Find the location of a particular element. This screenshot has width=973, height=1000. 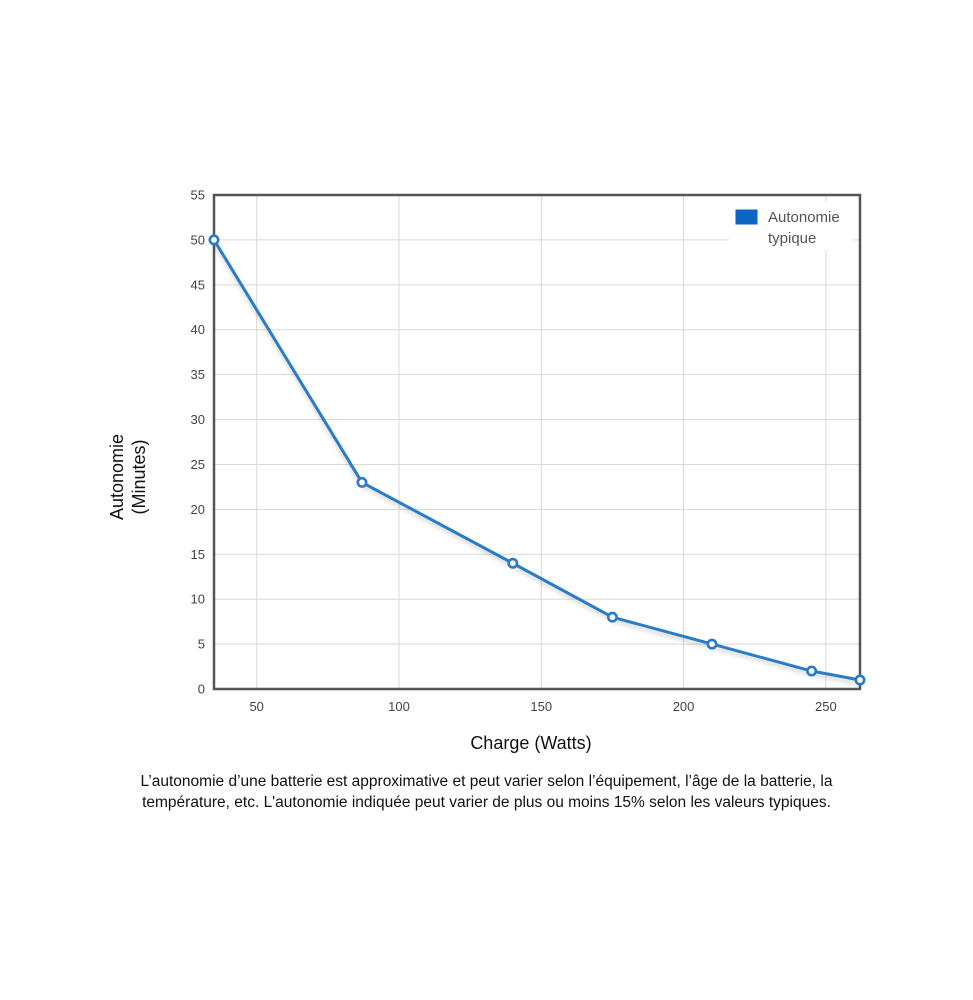

legend-label-line-2: typique is located at coordinates (792, 238).